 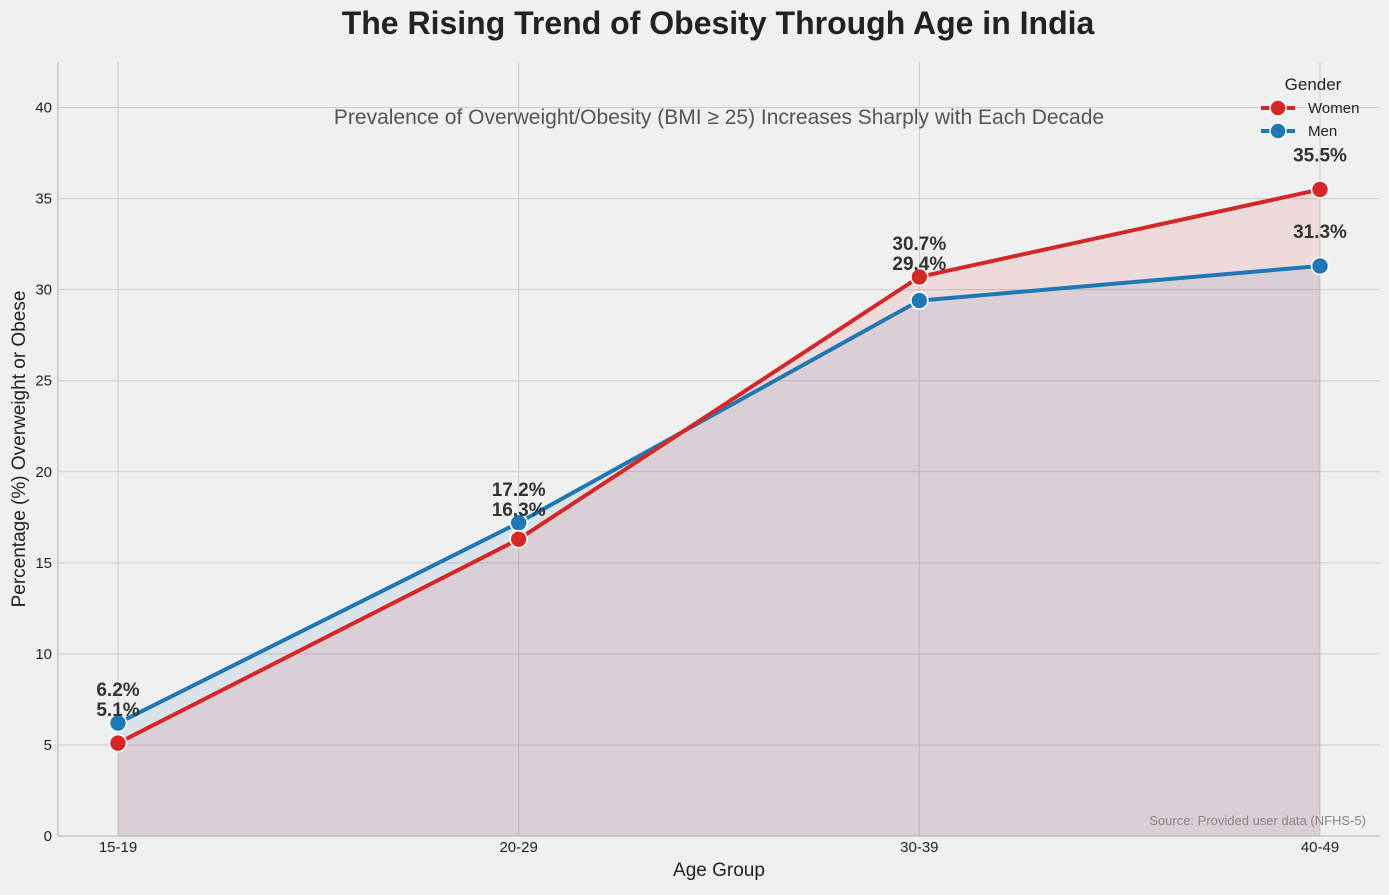 What do you see at coordinates (118, 847) in the screenshot?
I see `x-tick-label: 15-19` at bounding box center [118, 847].